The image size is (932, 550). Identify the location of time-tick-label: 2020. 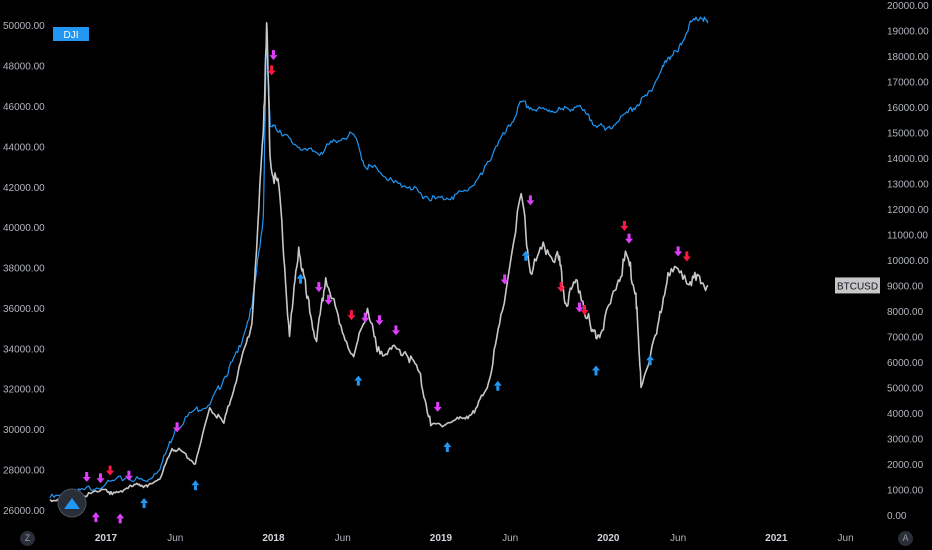
(608, 538).